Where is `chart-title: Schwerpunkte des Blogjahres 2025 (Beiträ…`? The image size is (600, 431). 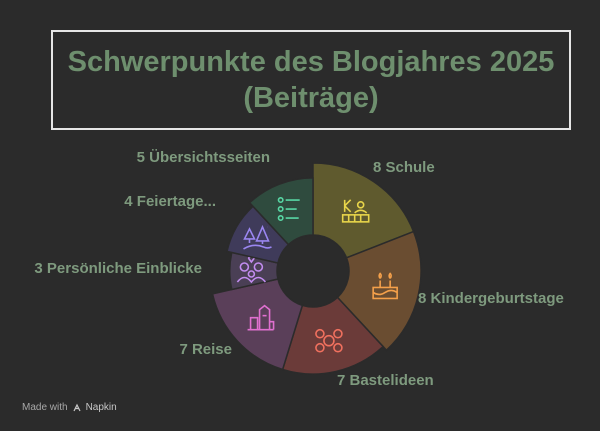
chart-title: Schwerpunkte des Blogjahres 2025 (Beiträ… is located at coordinates (311, 80).